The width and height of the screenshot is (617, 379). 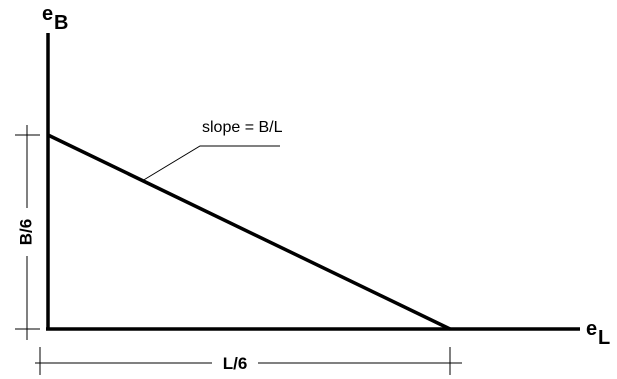 What do you see at coordinates (235, 363) in the screenshot?
I see `horizontal-dimension-label: L/6` at bounding box center [235, 363].